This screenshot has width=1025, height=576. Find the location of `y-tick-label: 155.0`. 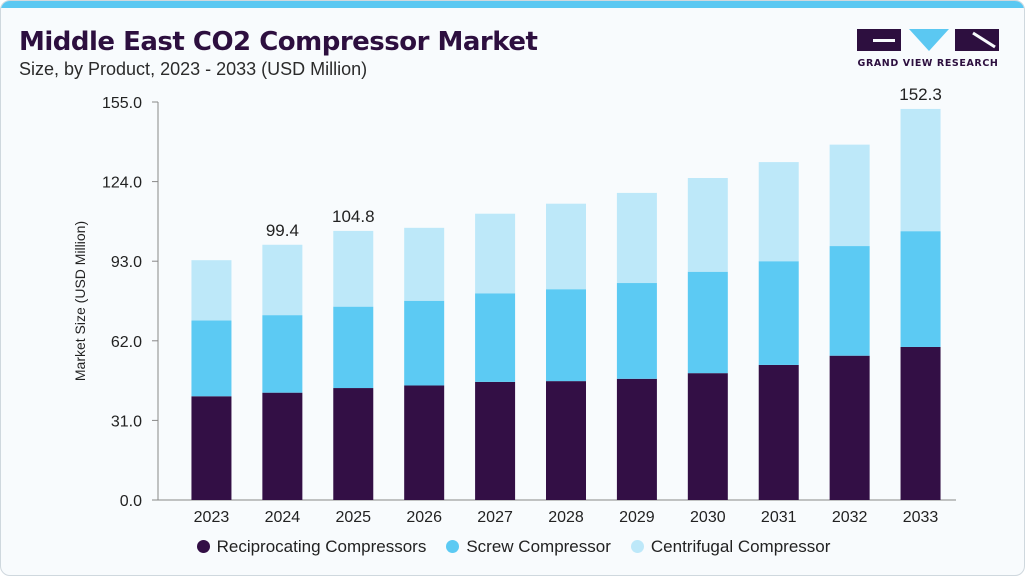

y-tick-label: 155.0 is located at coordinates (122, 103).